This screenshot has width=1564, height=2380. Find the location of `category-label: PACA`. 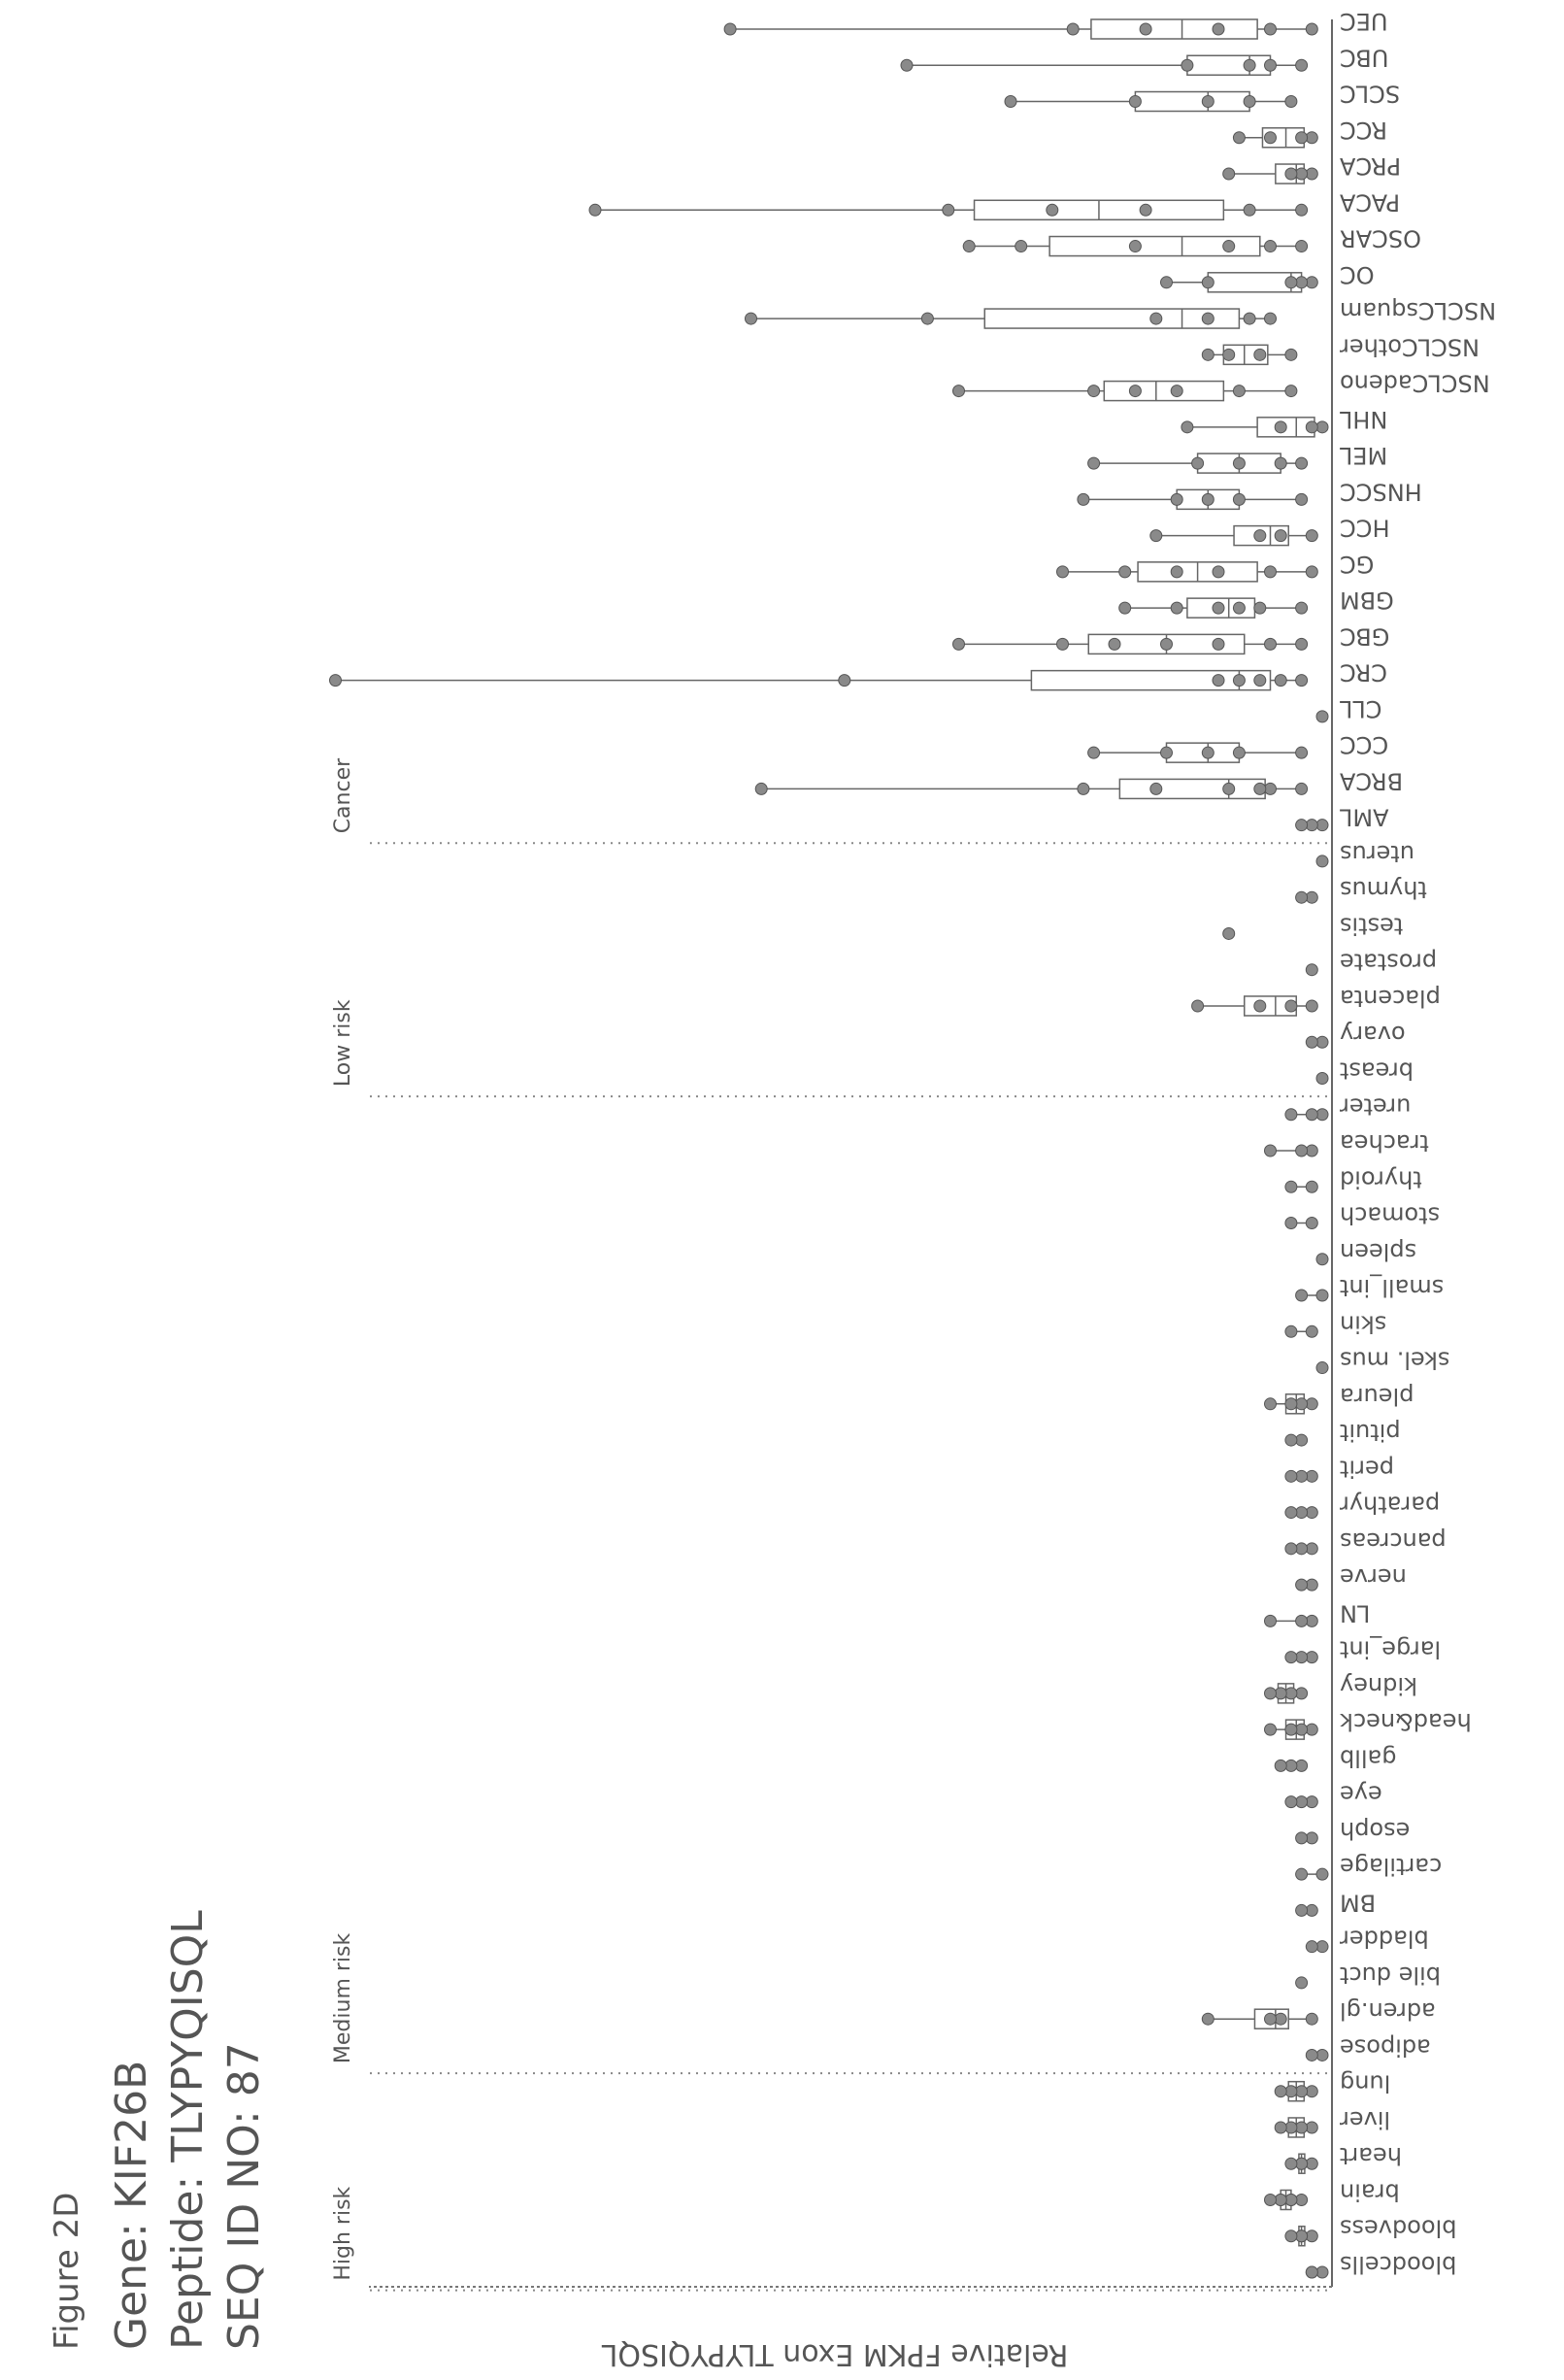

category-label: PACA is located at coordinates (1369, 202).